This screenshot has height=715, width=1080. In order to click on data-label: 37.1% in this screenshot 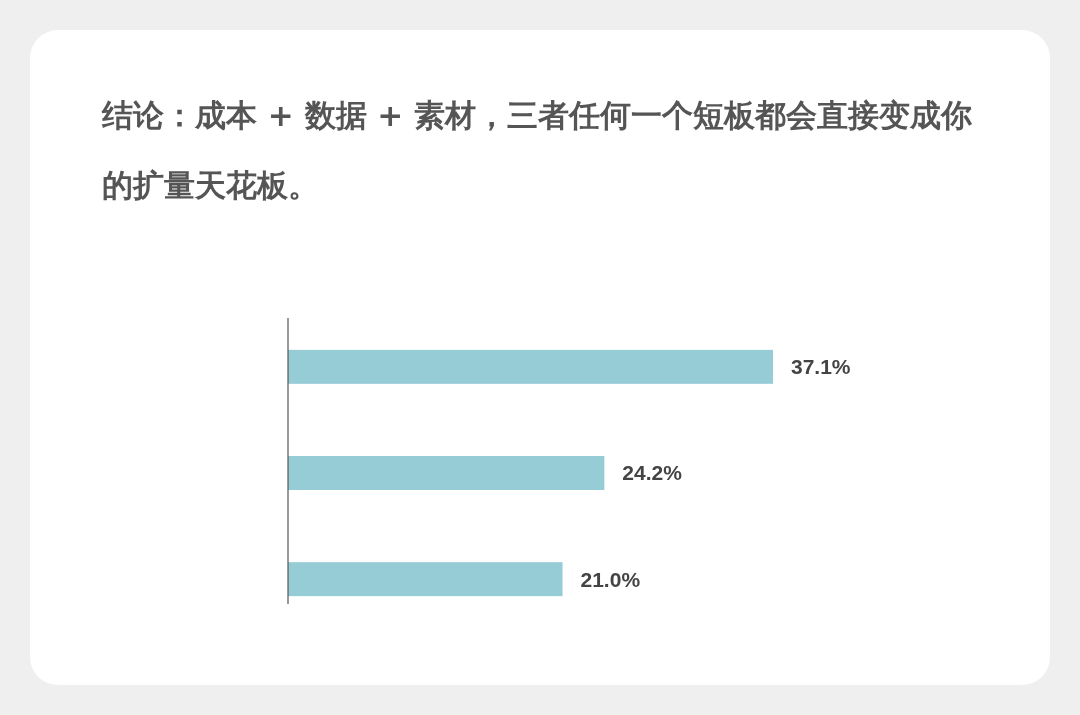, I will do `click(821, 367)`.